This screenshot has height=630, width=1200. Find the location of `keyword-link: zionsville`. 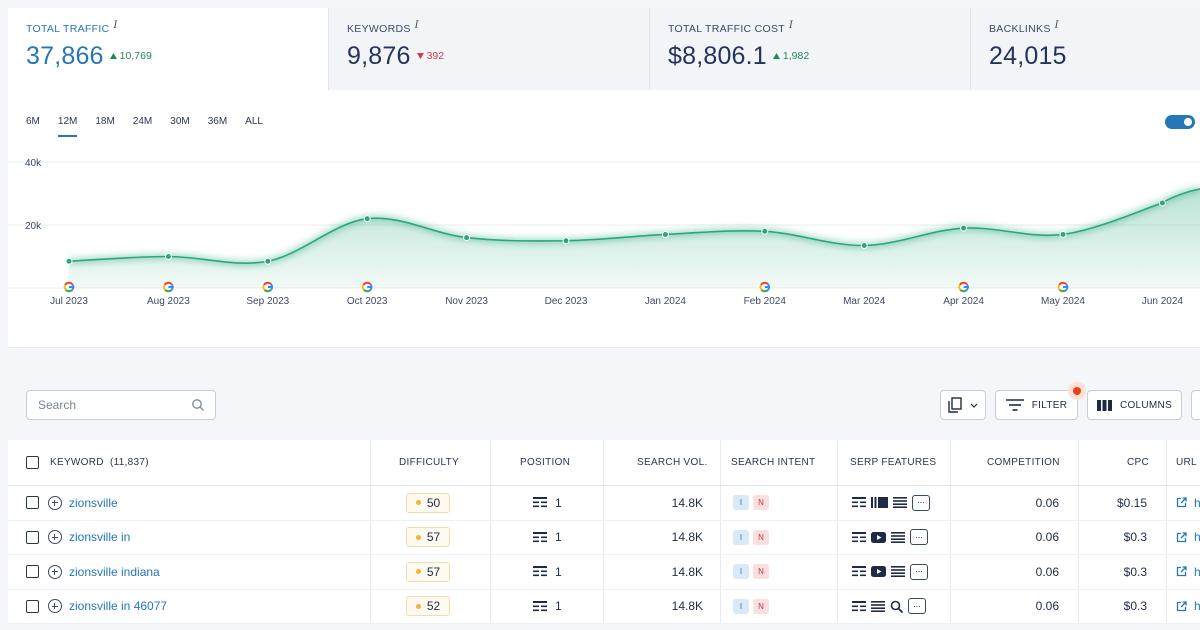

keyword-link: zionsville is located at coordinates (93, 502).